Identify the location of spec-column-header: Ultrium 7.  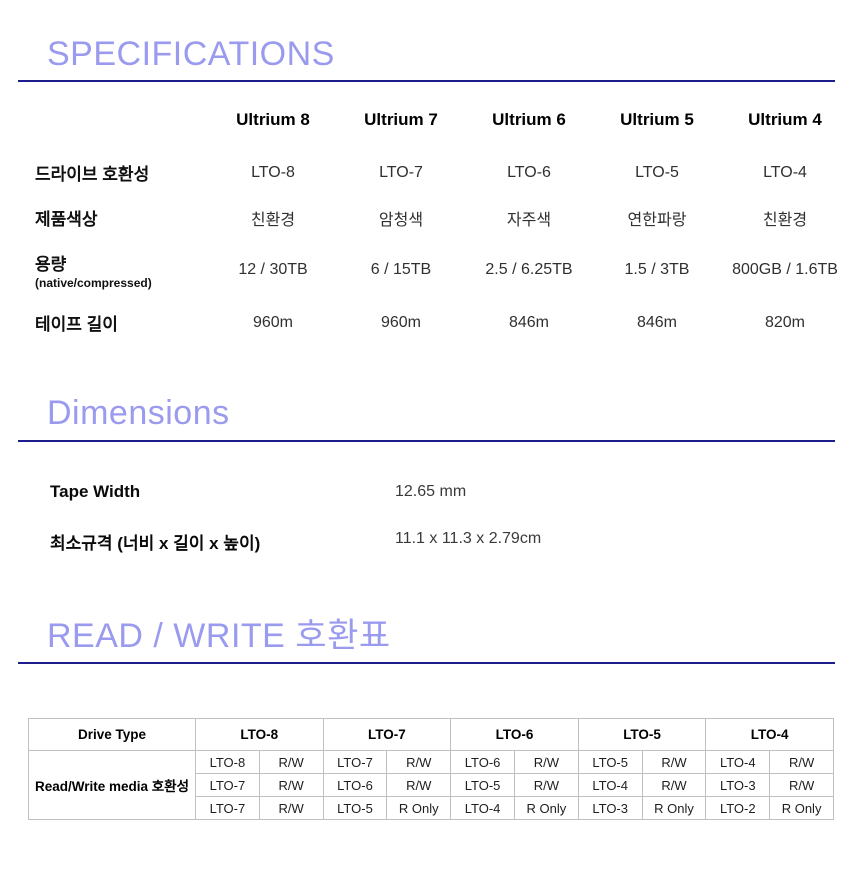
(401, 120).